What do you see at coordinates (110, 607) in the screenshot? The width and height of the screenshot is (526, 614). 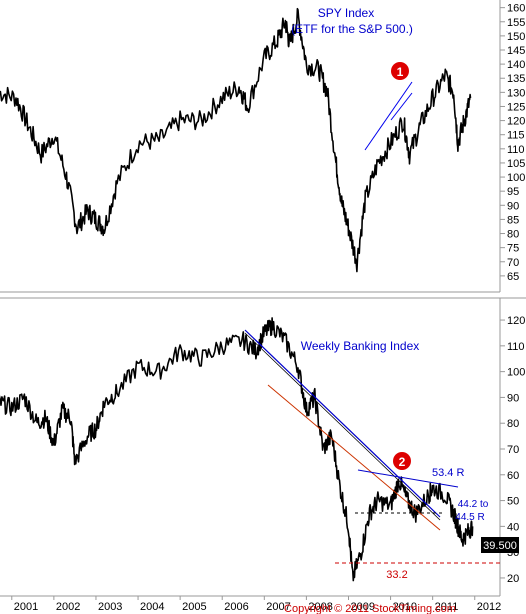 I see `x-label-2003: 2003` at bounding box center [110, 607].